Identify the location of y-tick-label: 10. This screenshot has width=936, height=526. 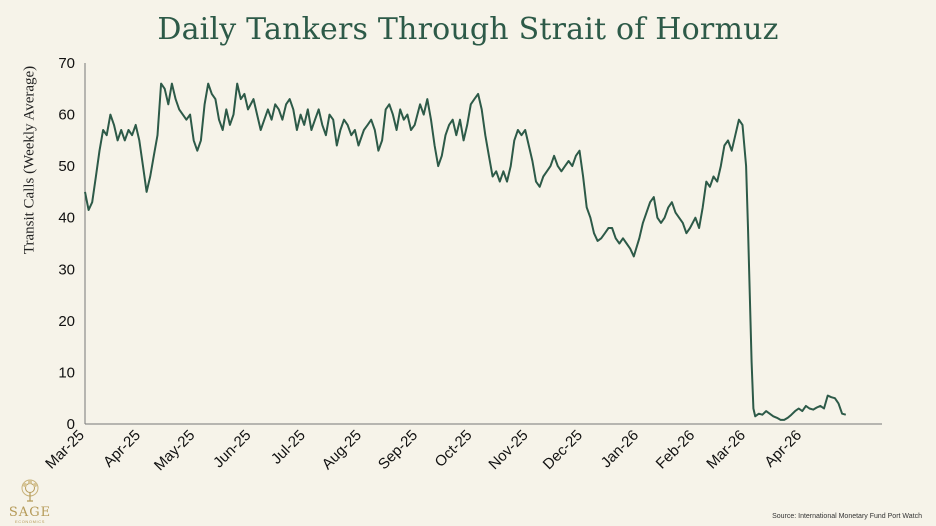
(66, 372).